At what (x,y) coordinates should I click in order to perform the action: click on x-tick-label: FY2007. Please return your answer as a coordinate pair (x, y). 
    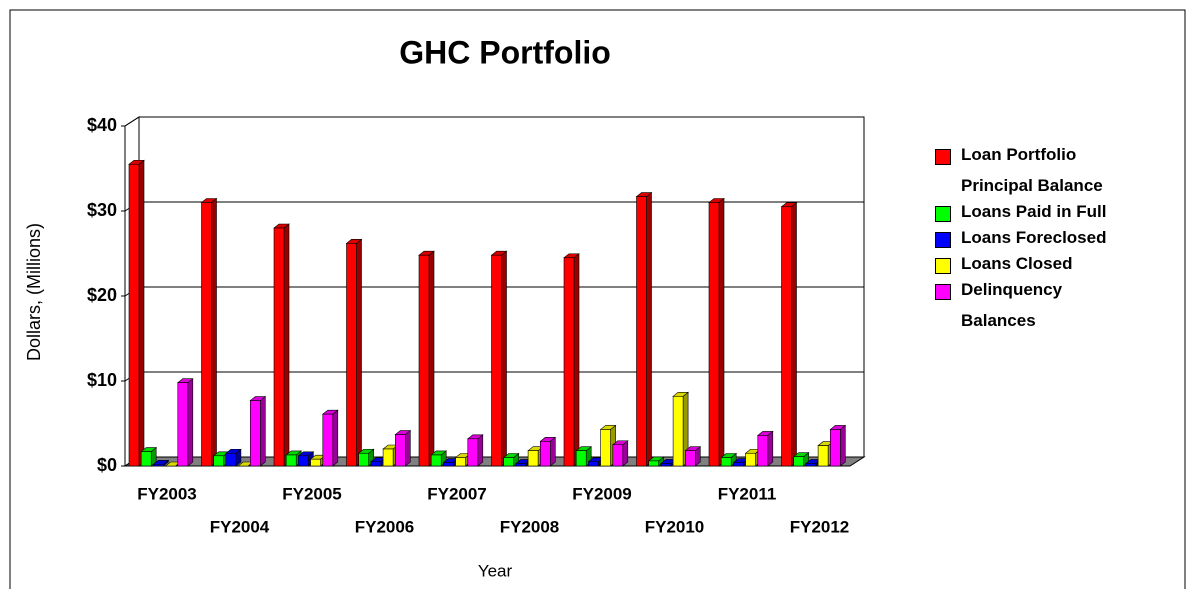
    Looking at the image, I should click on (457, 493).